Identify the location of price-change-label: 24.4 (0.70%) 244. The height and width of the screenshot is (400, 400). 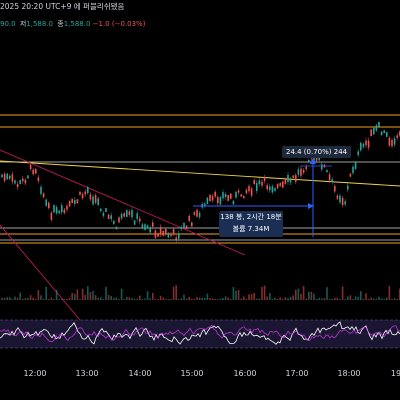
(317, 152).